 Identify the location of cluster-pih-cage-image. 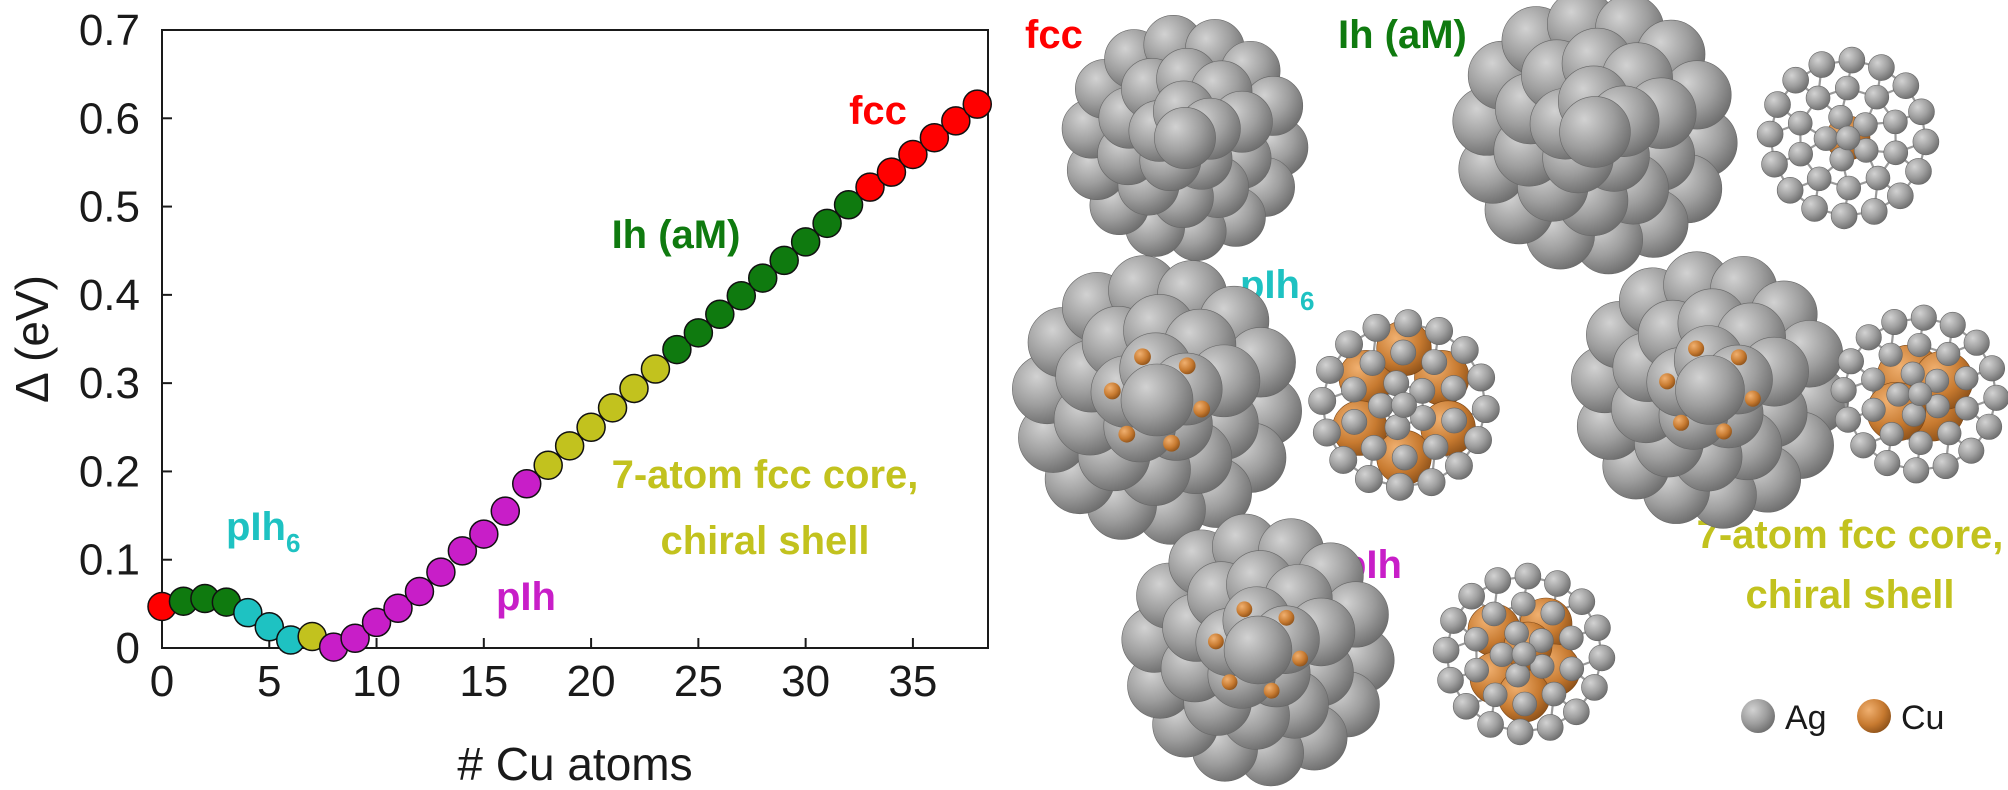
(1524, 654).